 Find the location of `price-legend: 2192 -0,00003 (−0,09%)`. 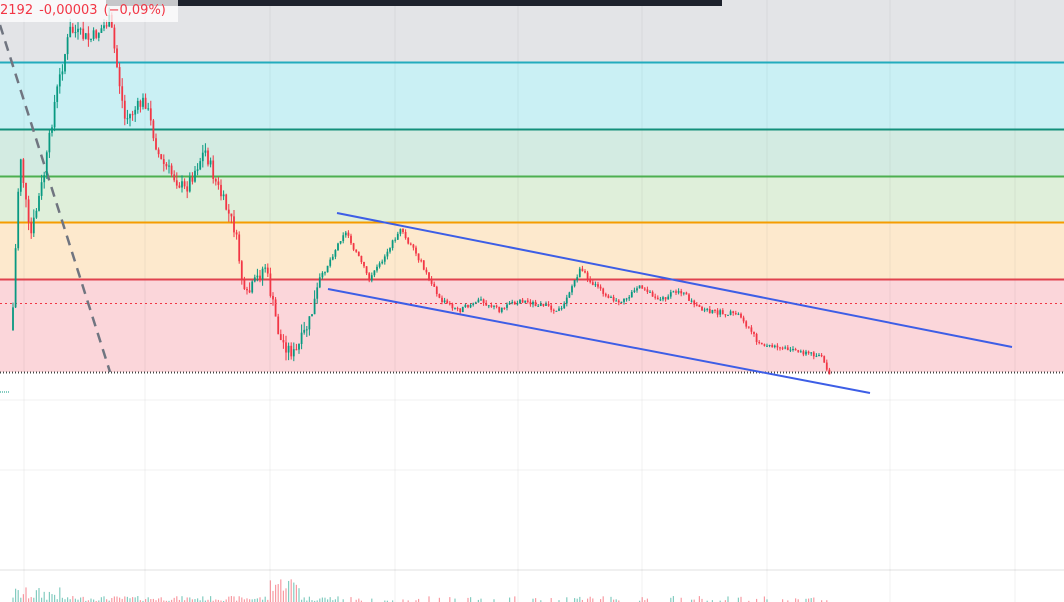

price-legend: 2192 -0,00003 (−0,09%) is located at coordinates (89, 11).